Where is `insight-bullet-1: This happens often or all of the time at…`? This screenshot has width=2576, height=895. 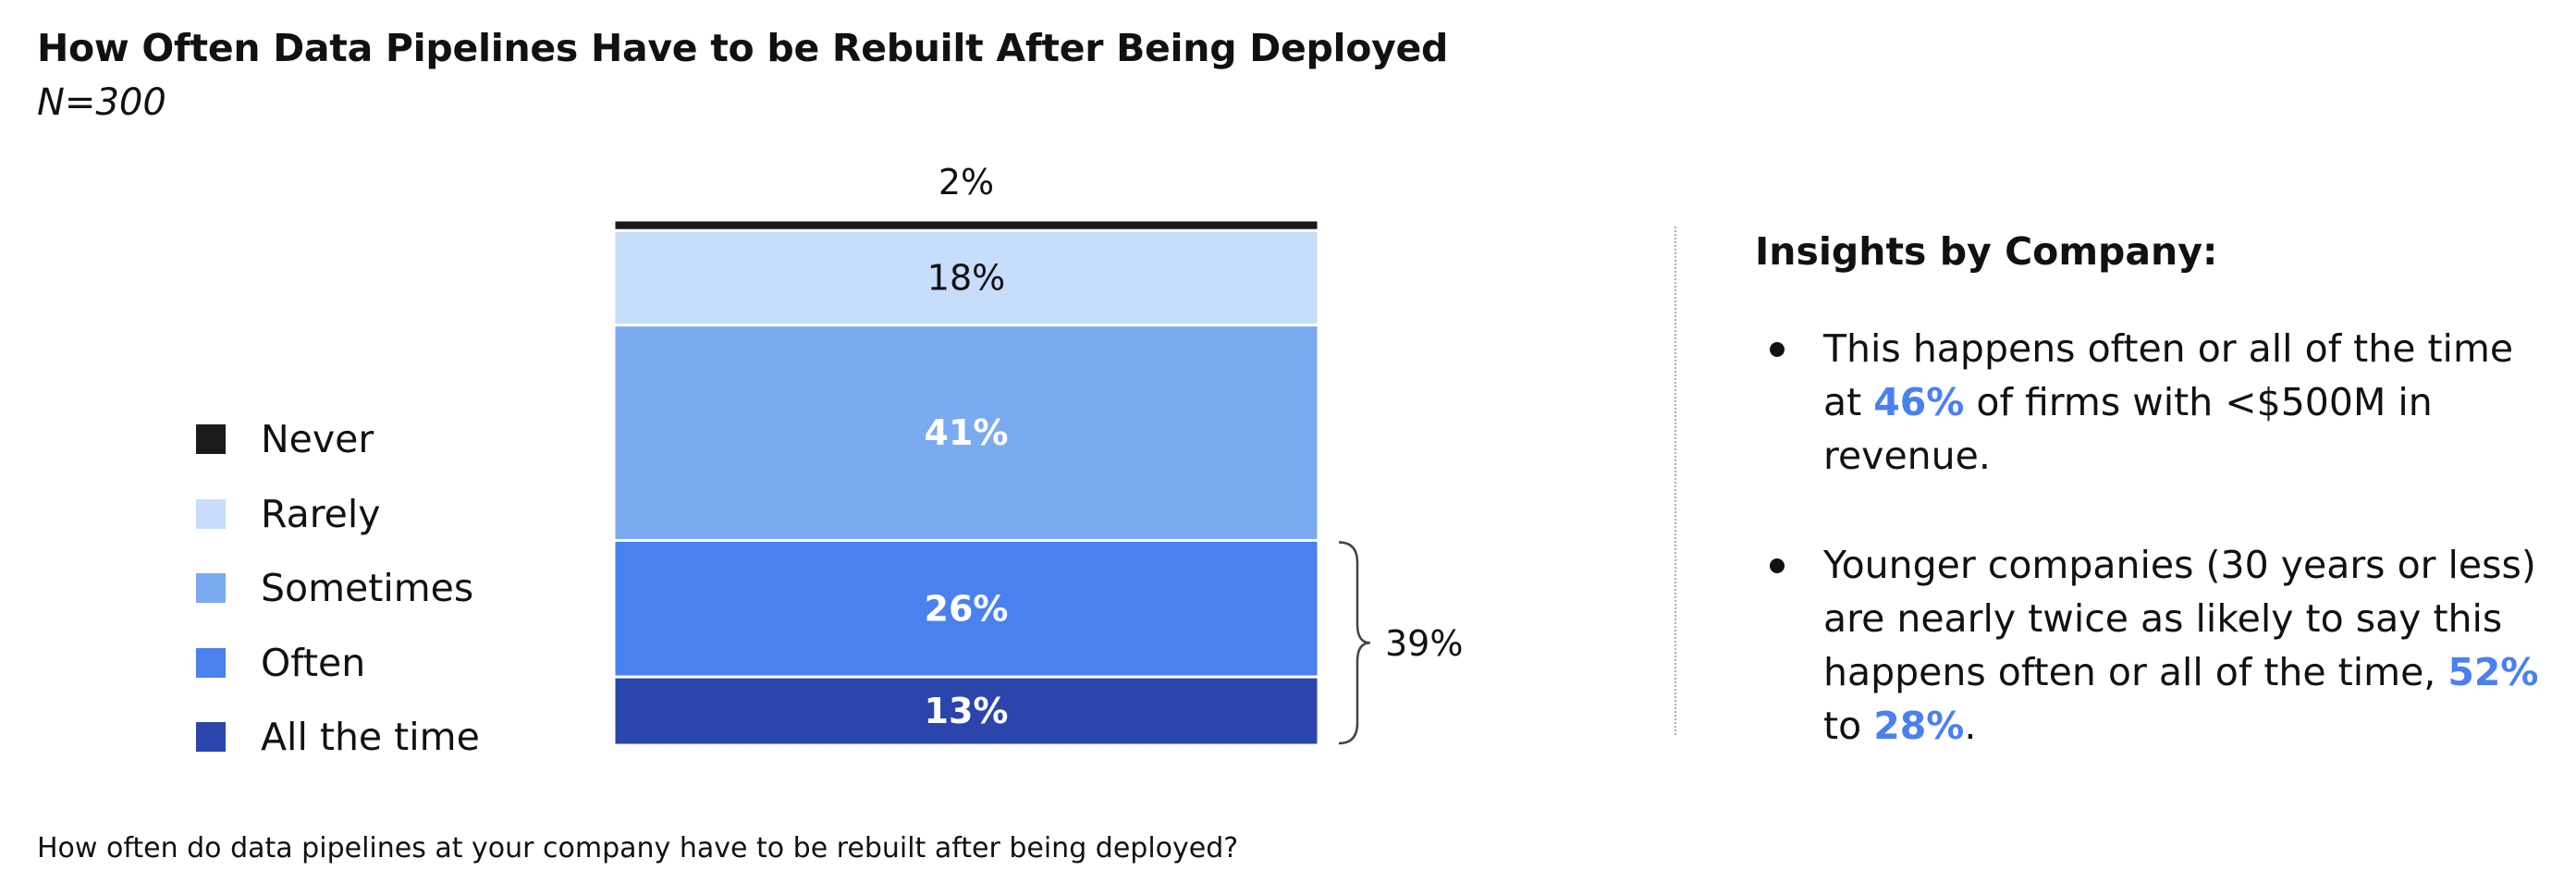
insight-bullet-1: This happens often or all of the time at… is located at coordinates (2152, 402).